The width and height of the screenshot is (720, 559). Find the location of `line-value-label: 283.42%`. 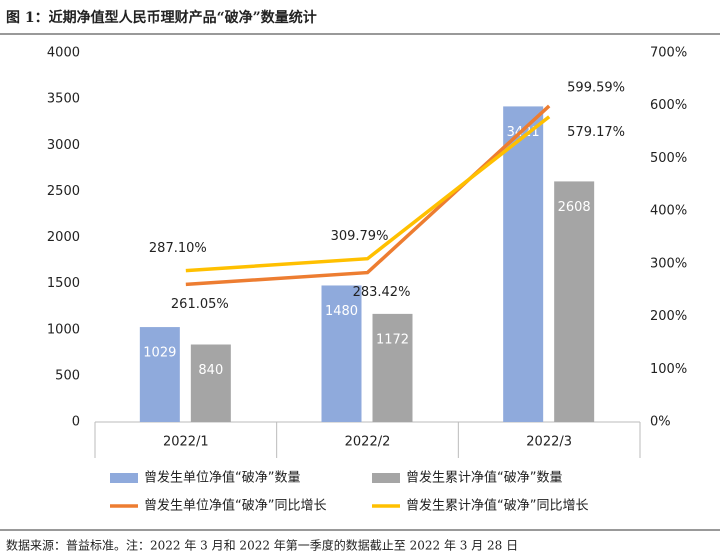

line-value-label: 283.42% is located at coordinates (382, 292).